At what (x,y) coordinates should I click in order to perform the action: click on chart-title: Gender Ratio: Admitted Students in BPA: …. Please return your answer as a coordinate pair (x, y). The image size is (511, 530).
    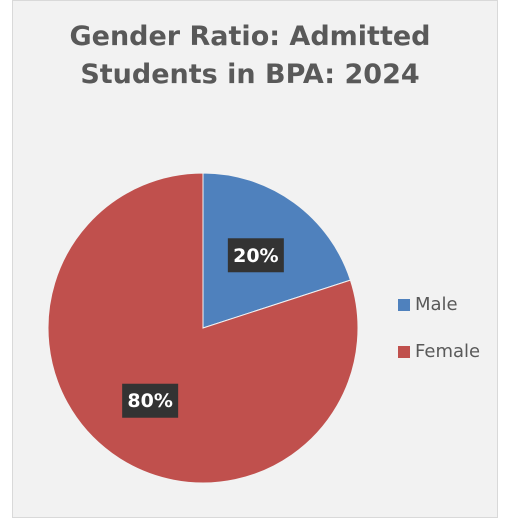
    Looking at the image, I should click on (250, 55).